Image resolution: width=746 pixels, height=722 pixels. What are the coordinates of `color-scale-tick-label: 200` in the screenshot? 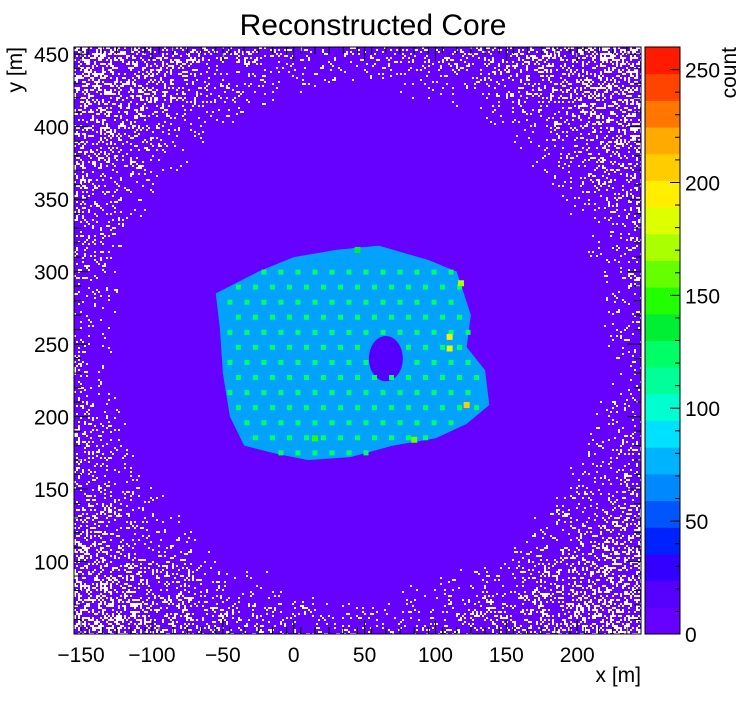 It's located at (702, 183).